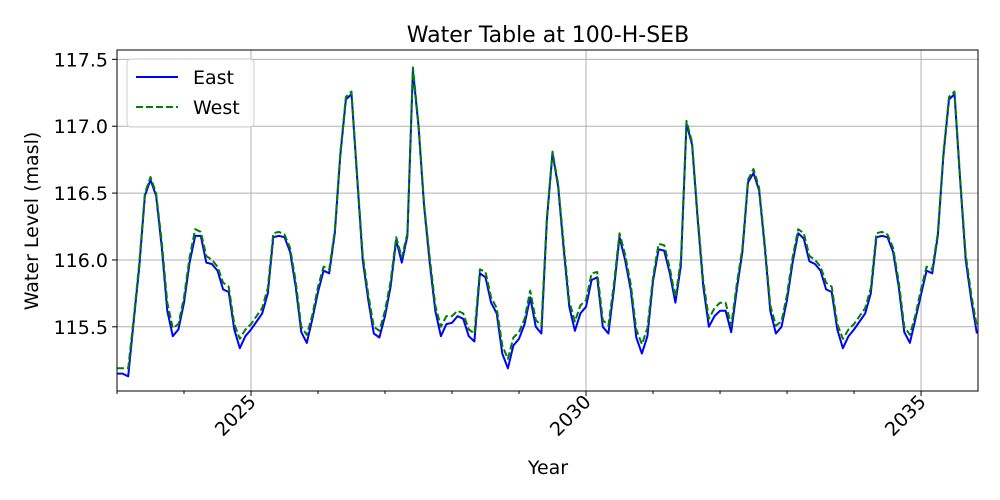 The height and width of the screenshot is (500, 1000). Describe the element at coordinates (81, 328) in the screenshot. I see `y-tick-label: 115.5` at that location.